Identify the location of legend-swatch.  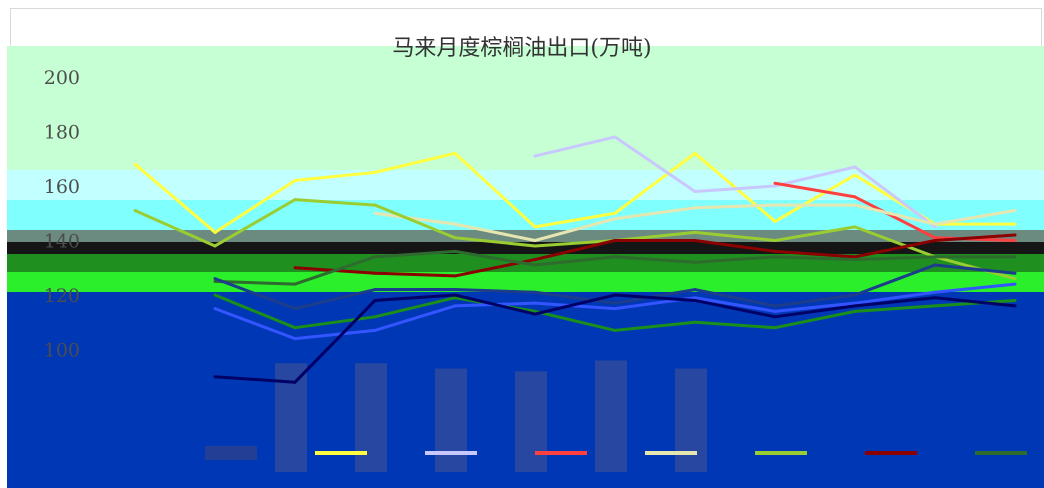
(231, 453).